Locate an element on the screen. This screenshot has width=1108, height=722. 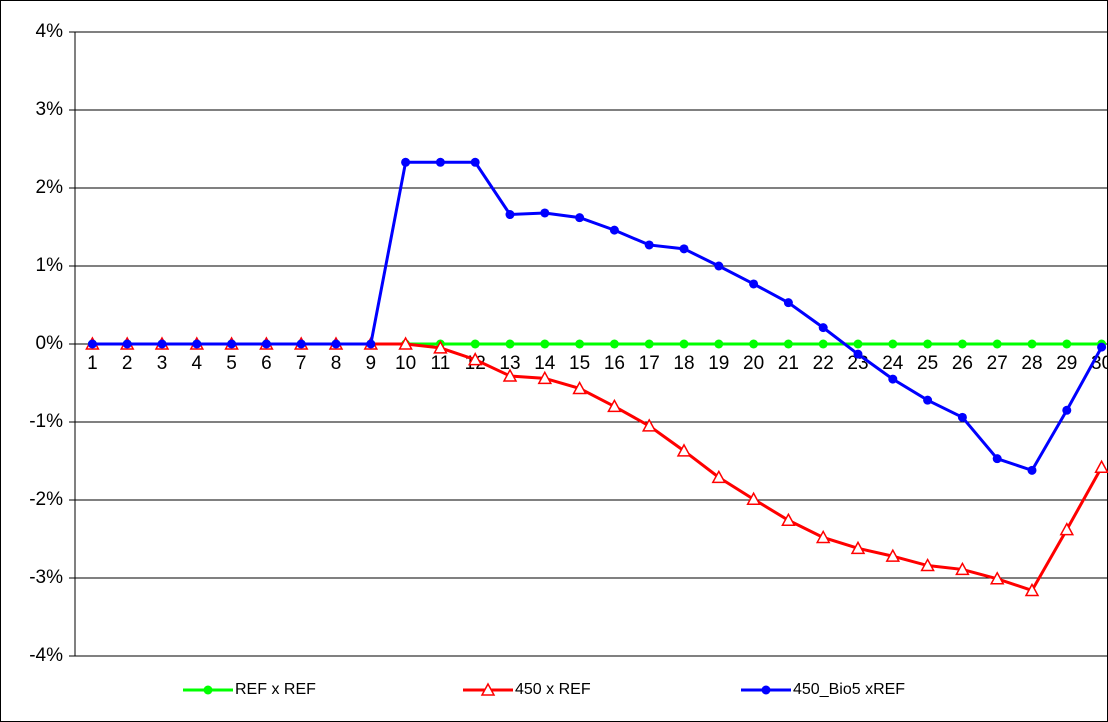
x-tick-label: 4 is located at coordinates (197, 363).